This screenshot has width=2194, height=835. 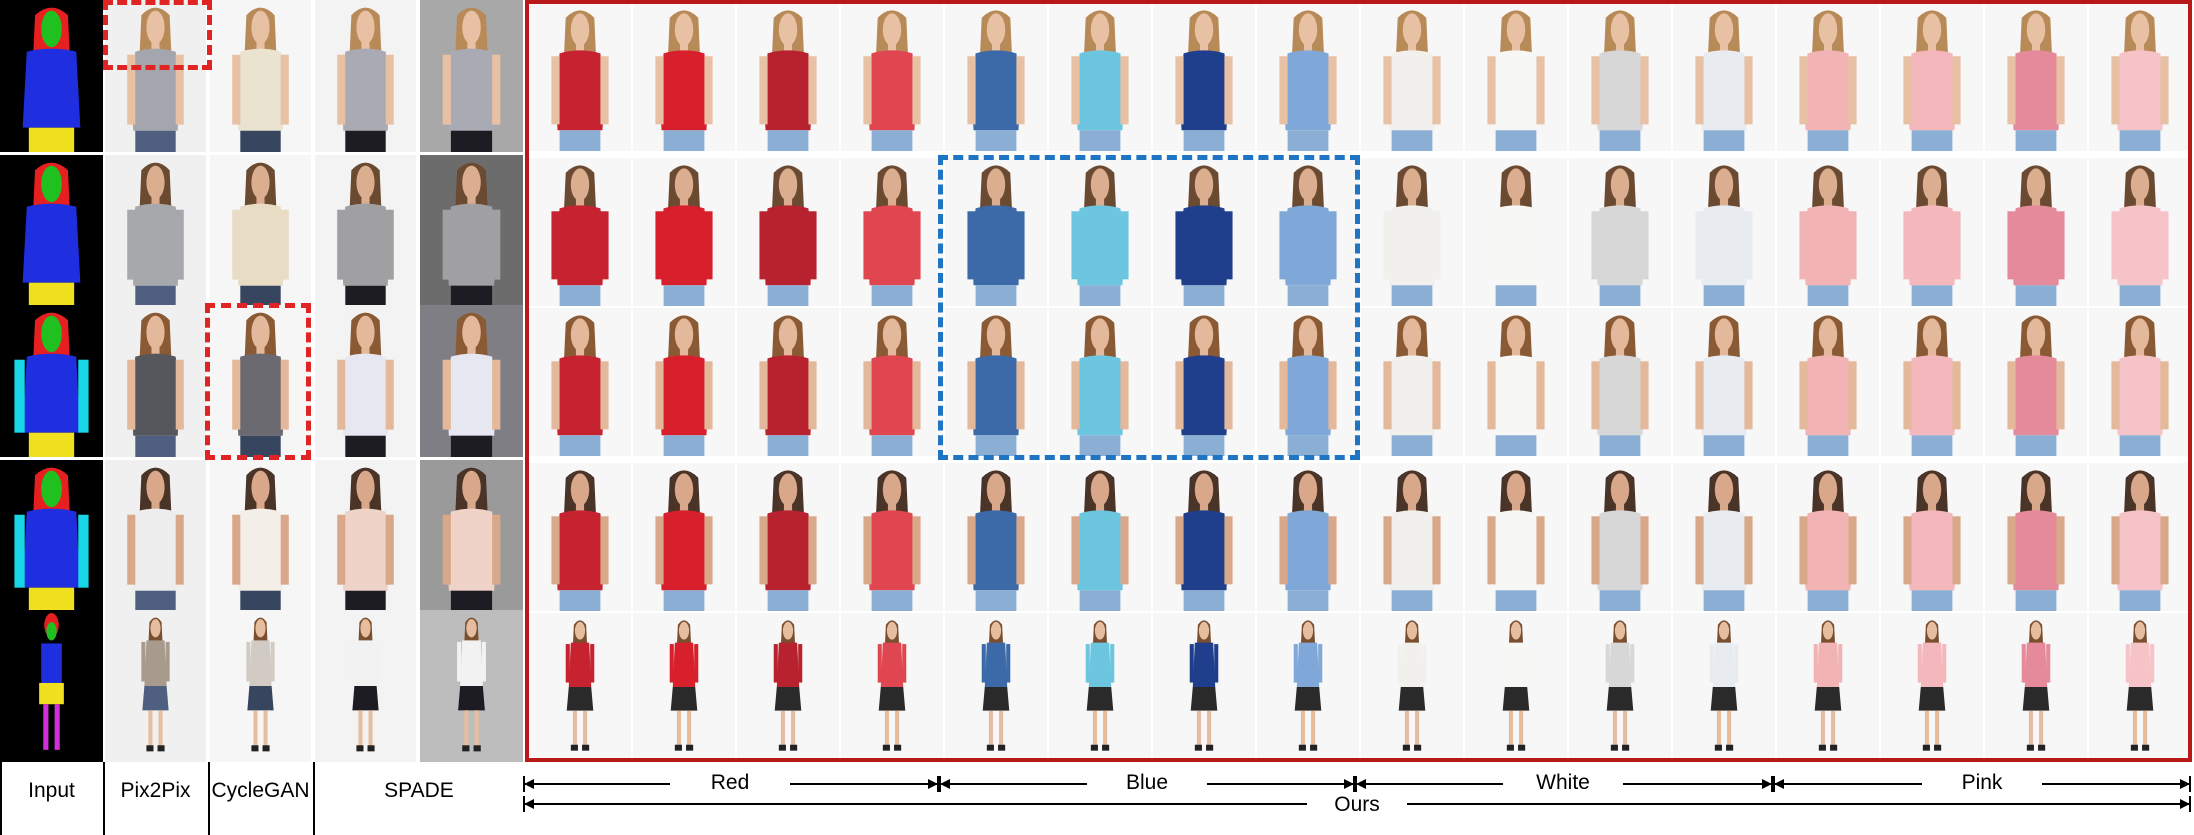 What do you see at coordinates (157, 35) in the screenshot?
I see `pix2pix-artifact-highlight` at bounding box center [157, 35].